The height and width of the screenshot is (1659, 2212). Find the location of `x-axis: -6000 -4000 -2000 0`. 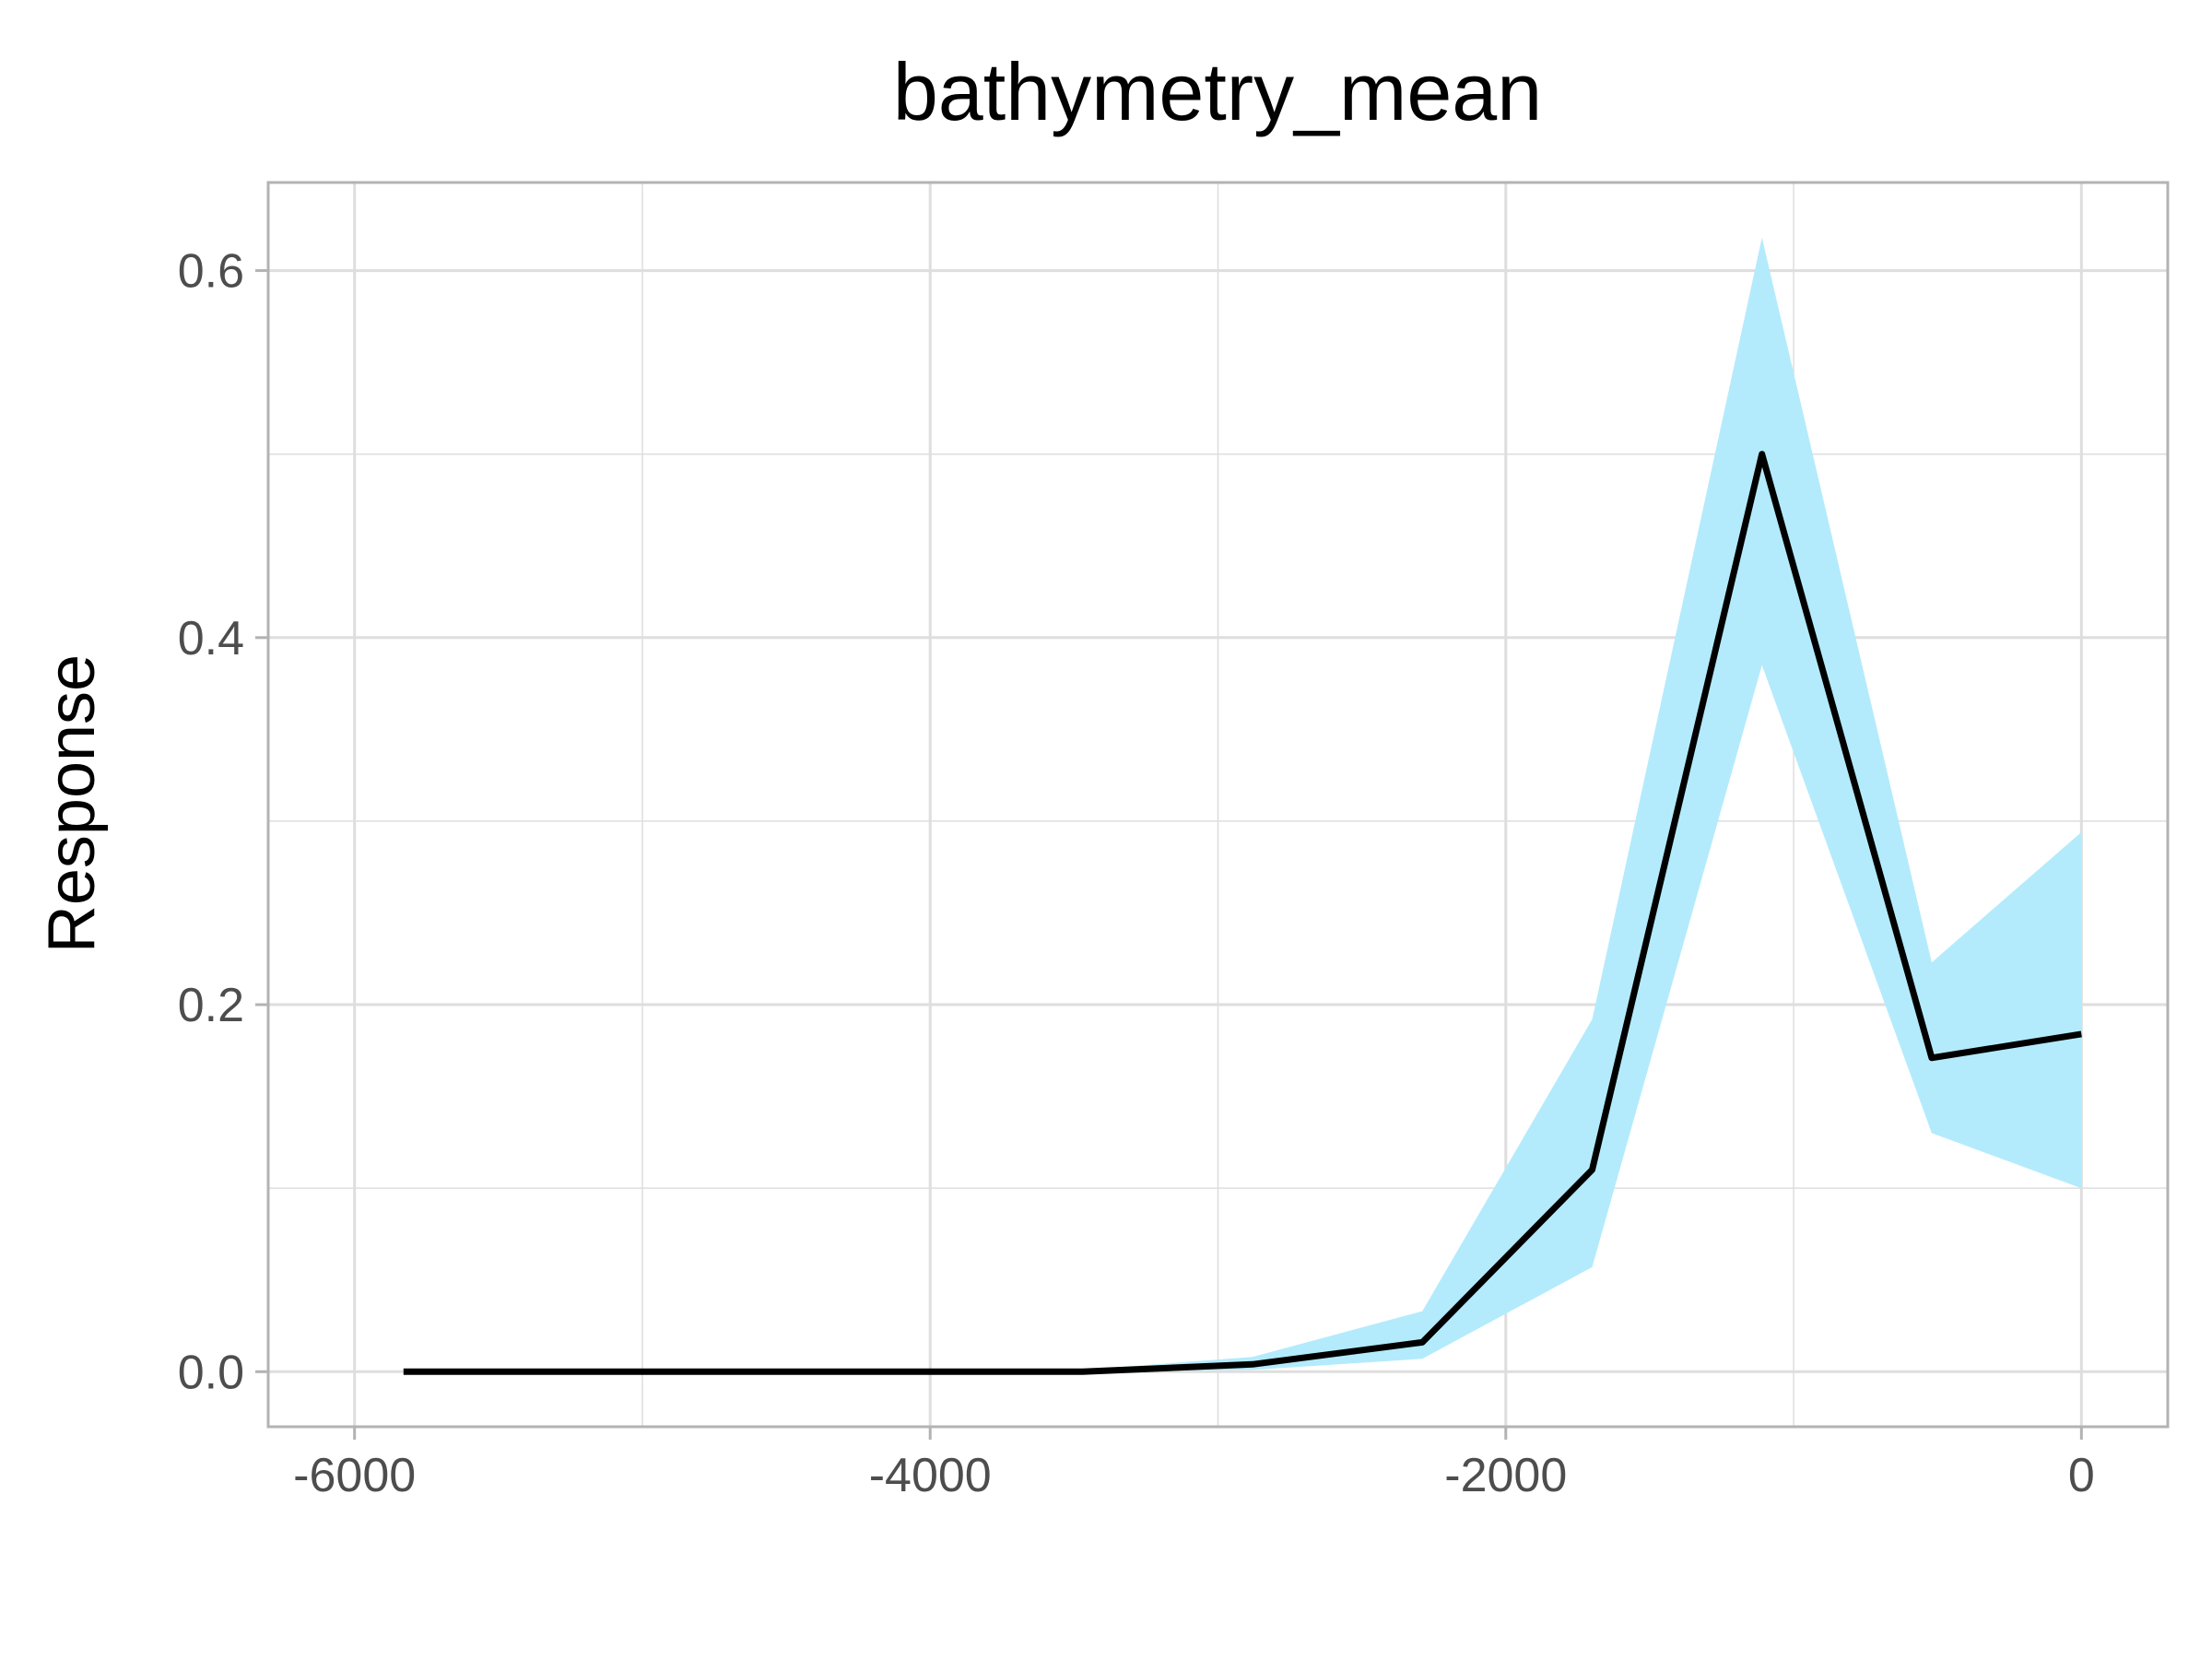

x-axis: -6000 -4000 -2000 0 is located at coordinates (1194, 1464).